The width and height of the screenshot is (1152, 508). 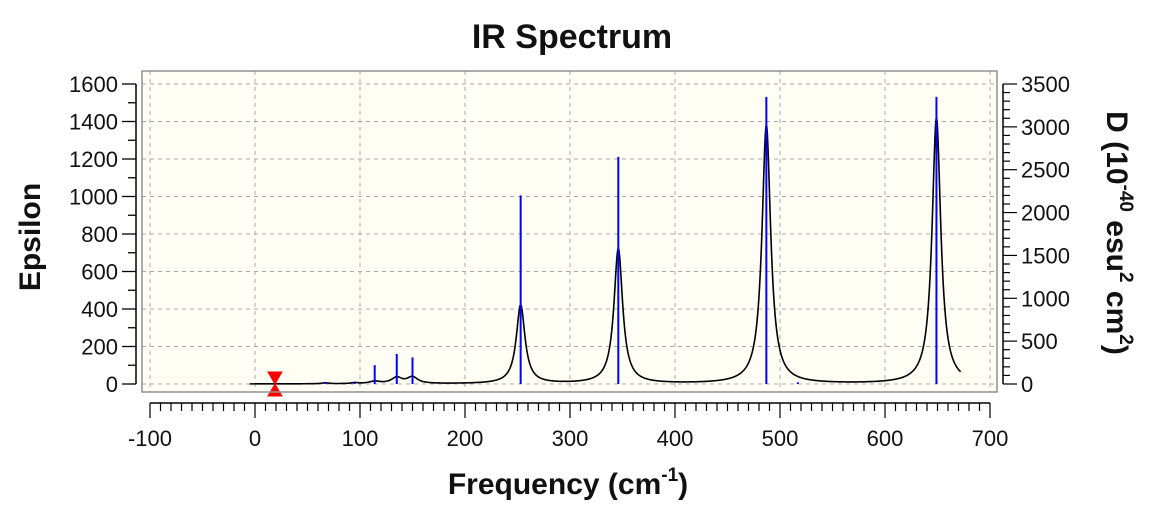 I want to click on x-tick-label-0: -100, so click(x=150, y=438).